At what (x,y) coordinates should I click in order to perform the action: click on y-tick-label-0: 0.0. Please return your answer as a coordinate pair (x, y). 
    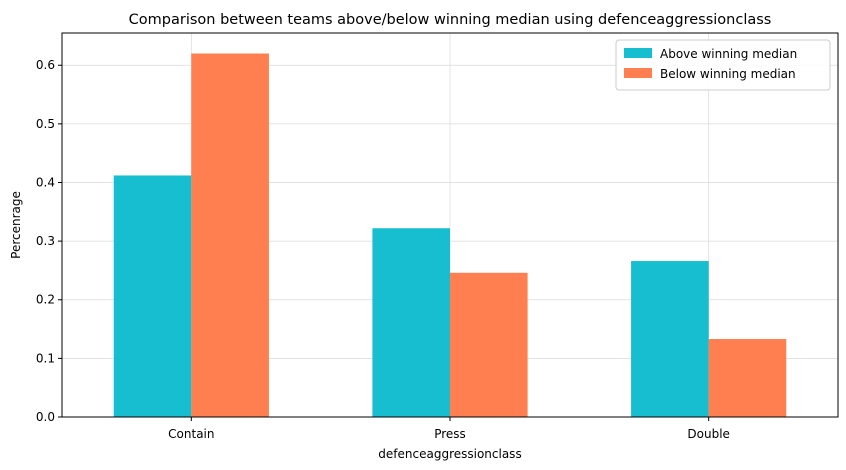
    Looking at the image, I should click on (45, 417).